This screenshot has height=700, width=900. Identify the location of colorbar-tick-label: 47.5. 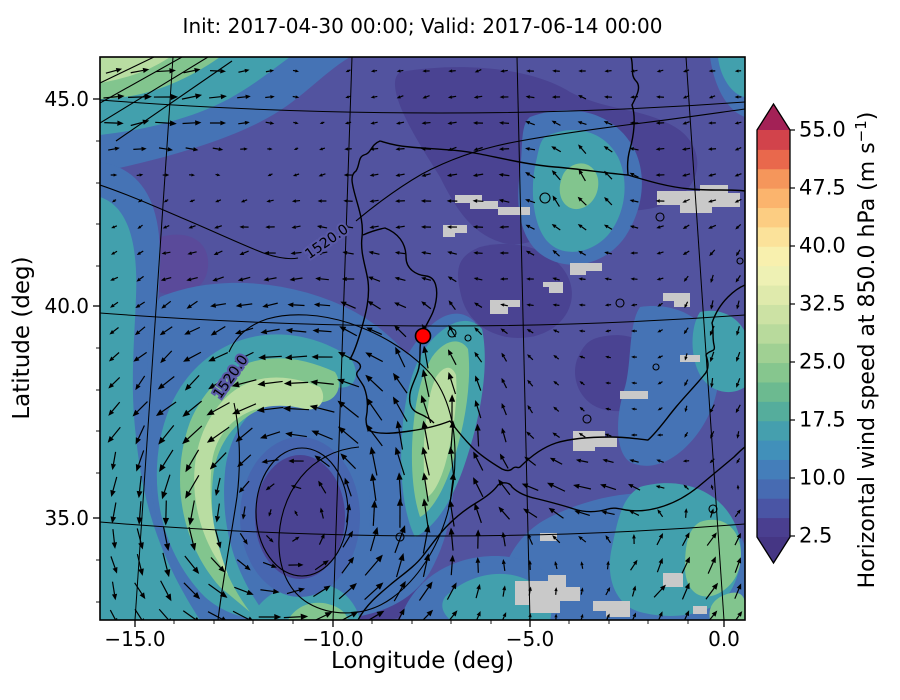
(822, 187).